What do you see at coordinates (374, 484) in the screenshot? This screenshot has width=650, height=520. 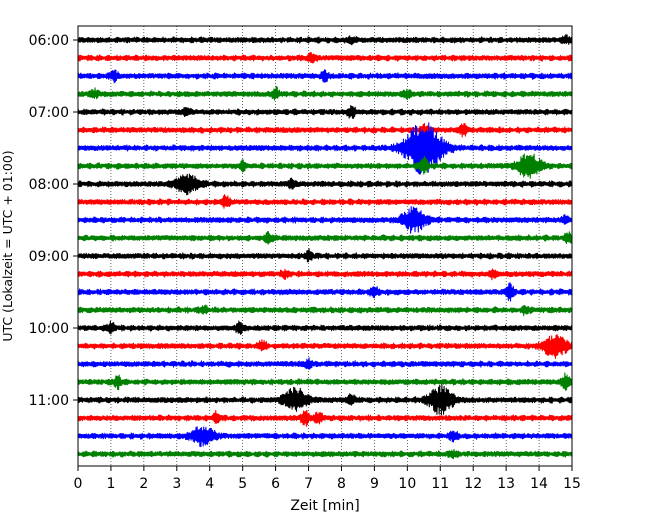 I see `x-tick-label: 9` at bounding box center [374, 484].